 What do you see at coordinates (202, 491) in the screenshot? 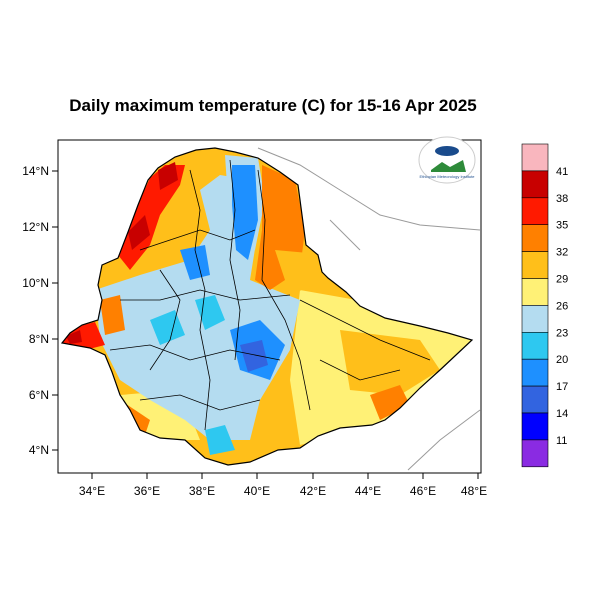
I see `x-tick-label: 38°E` at bounding box center [202, 491].